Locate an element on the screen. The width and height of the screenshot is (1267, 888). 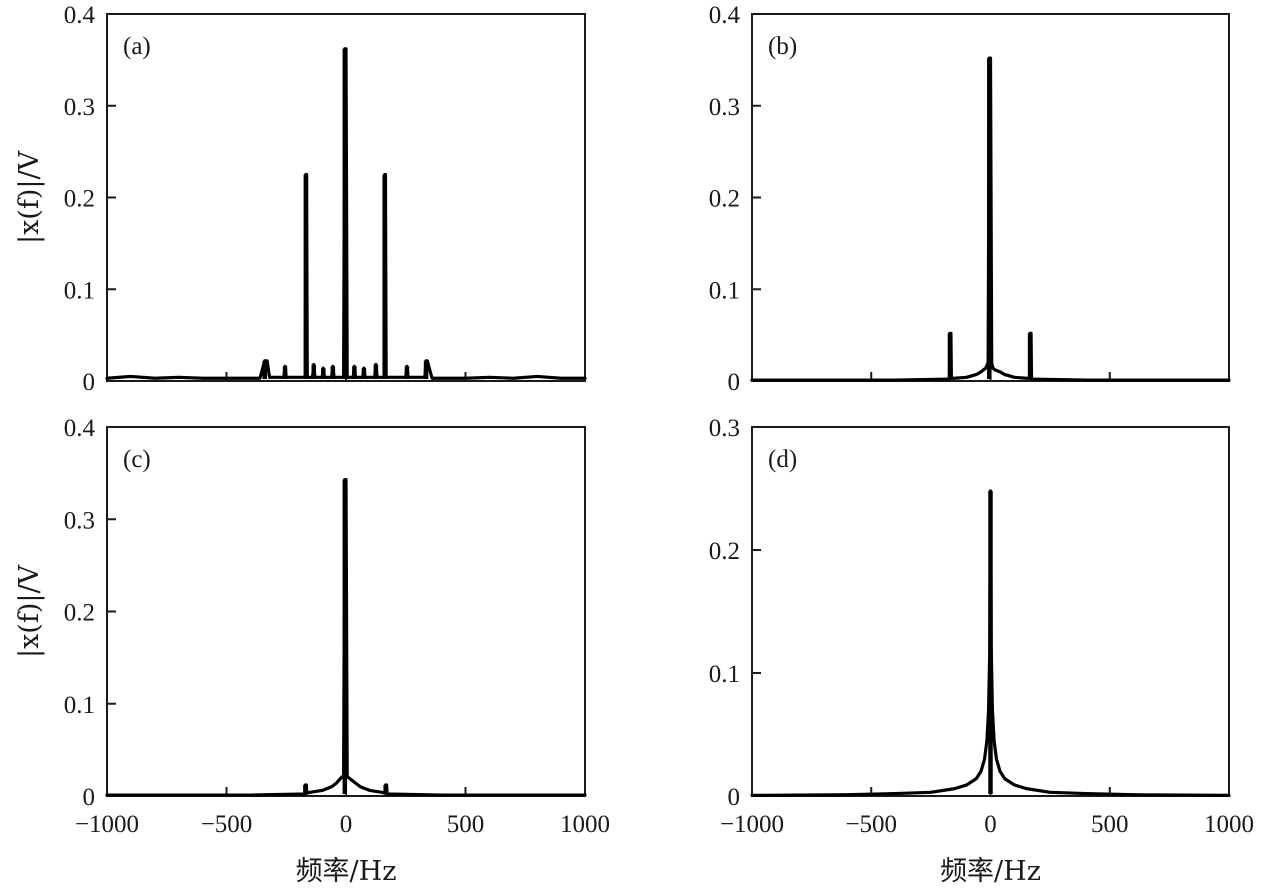
panel-2-ytick-label-3: 0.3 is located at coordinates (724, 107).